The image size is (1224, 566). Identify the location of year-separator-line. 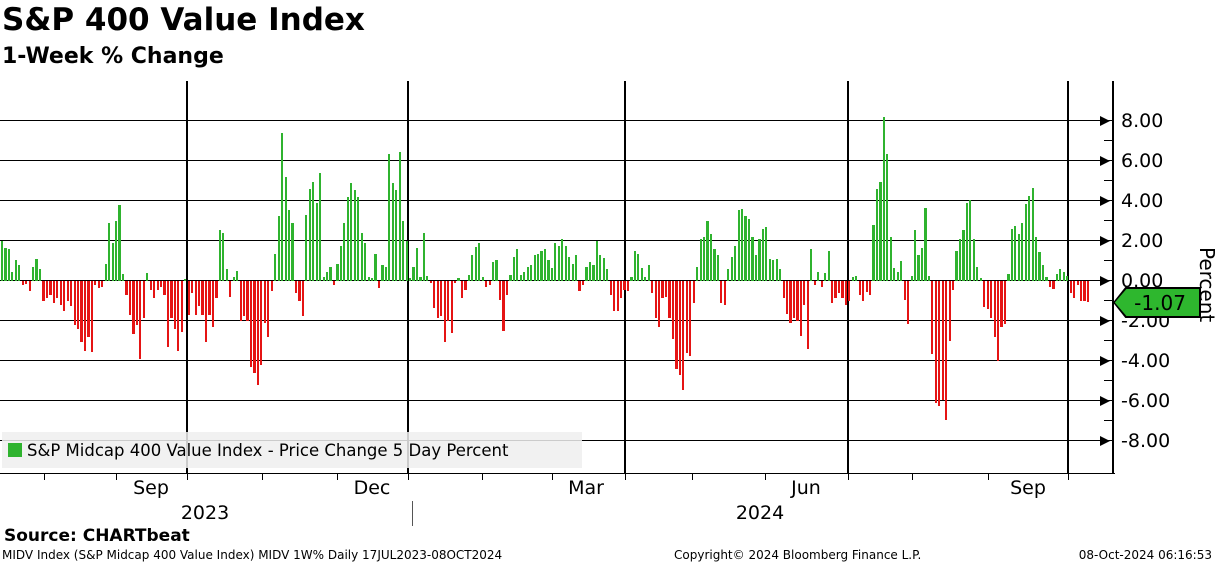
(413, 513).